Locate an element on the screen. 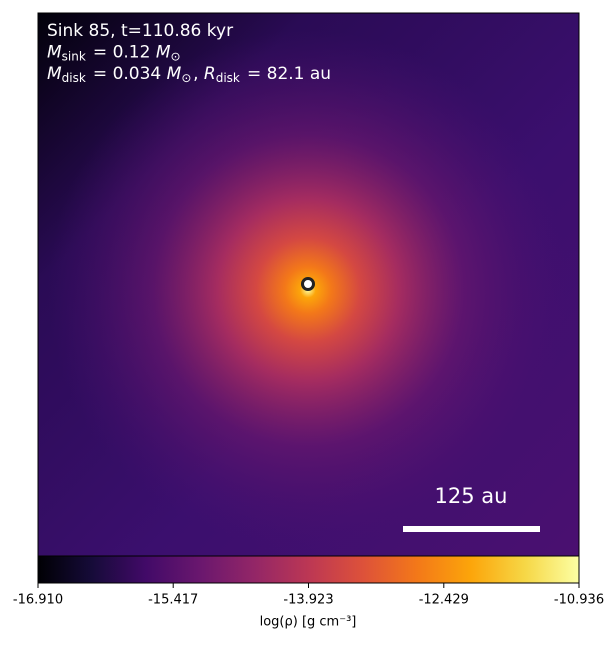  spacer is located at coordinates (182, 53).